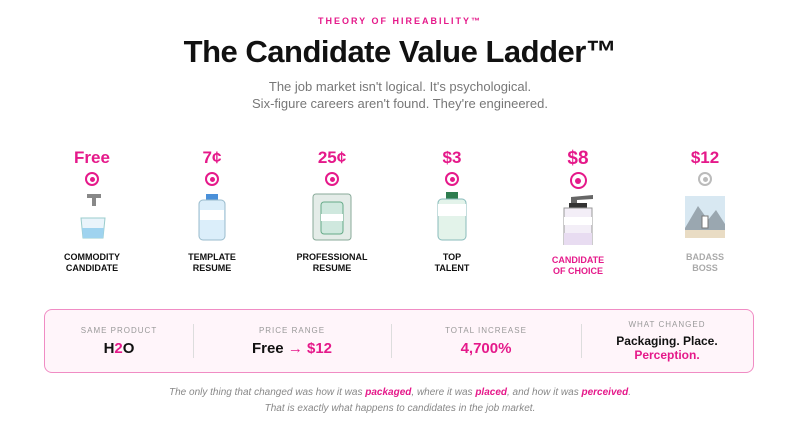  What do you see at coordinates (212, 157) in the screenshot?
I see `price: 7¢` at bounding box center [212, 157].